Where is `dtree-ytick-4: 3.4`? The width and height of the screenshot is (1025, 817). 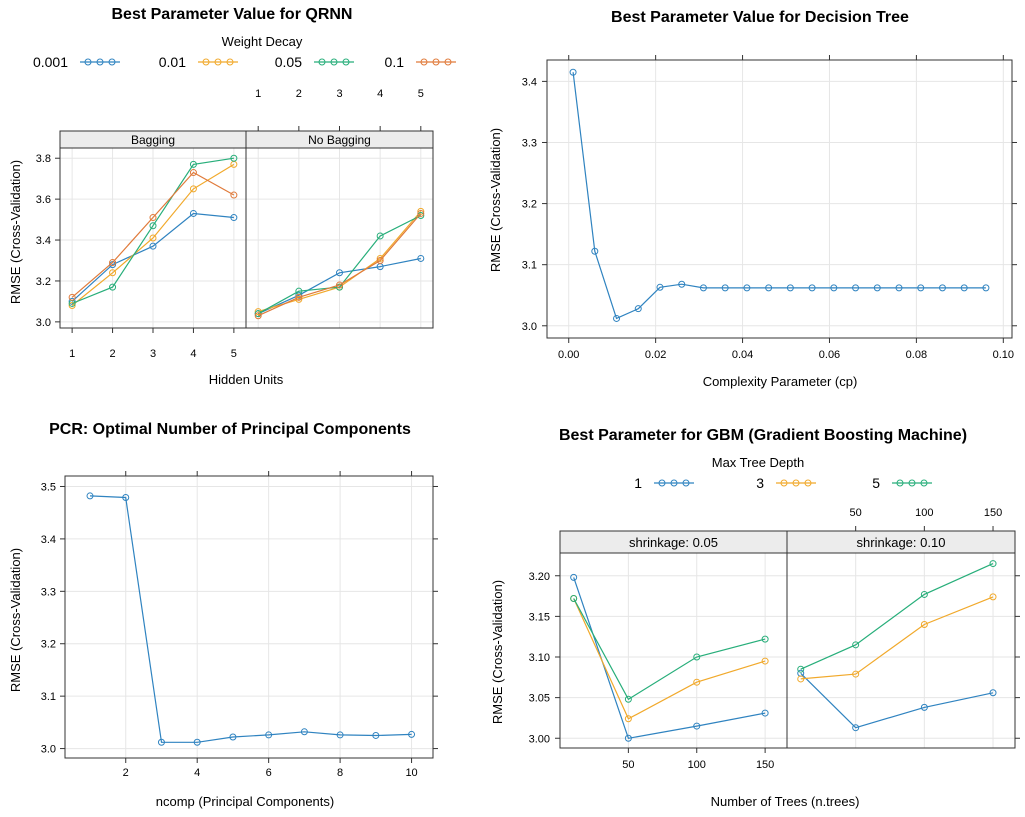
dtree-ytick-4: 3.4 is located at coordinates (529, 82).